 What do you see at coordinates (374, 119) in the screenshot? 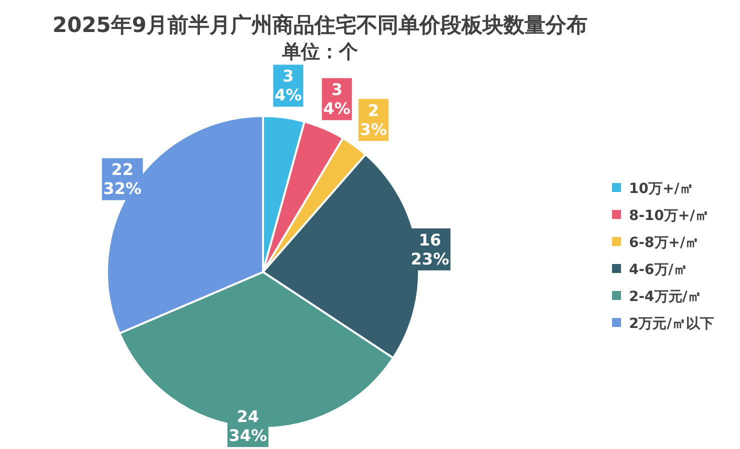
I see `data-label: 2 3%` at bounding box center [374, 119].